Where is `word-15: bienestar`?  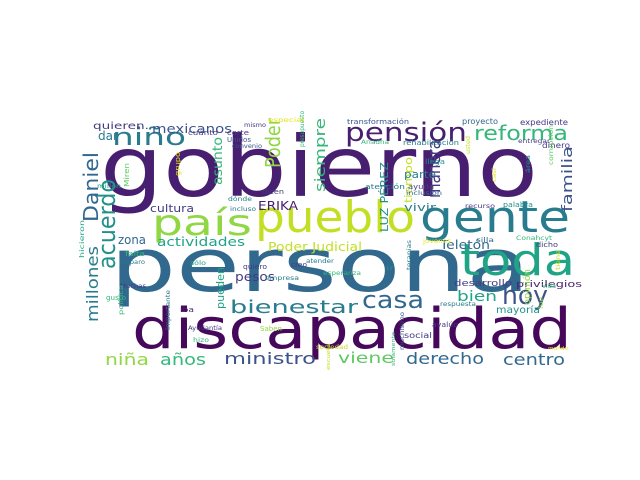 word-15: bienestar is located at coordinates (294, 307).